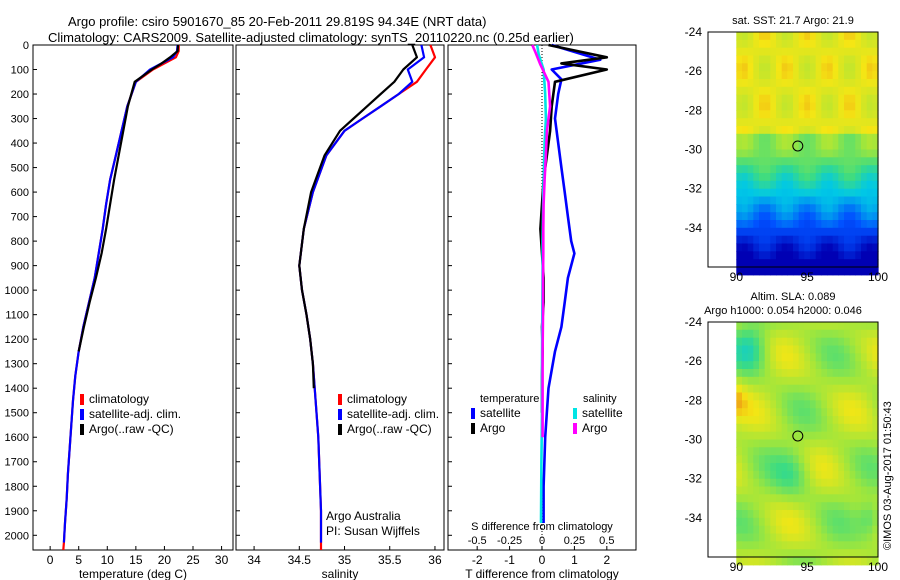 The image size is (900, 580). Describe the element at coordinates (694, 361) in the screenshot. I see `y-tick-label: -26` at that location.